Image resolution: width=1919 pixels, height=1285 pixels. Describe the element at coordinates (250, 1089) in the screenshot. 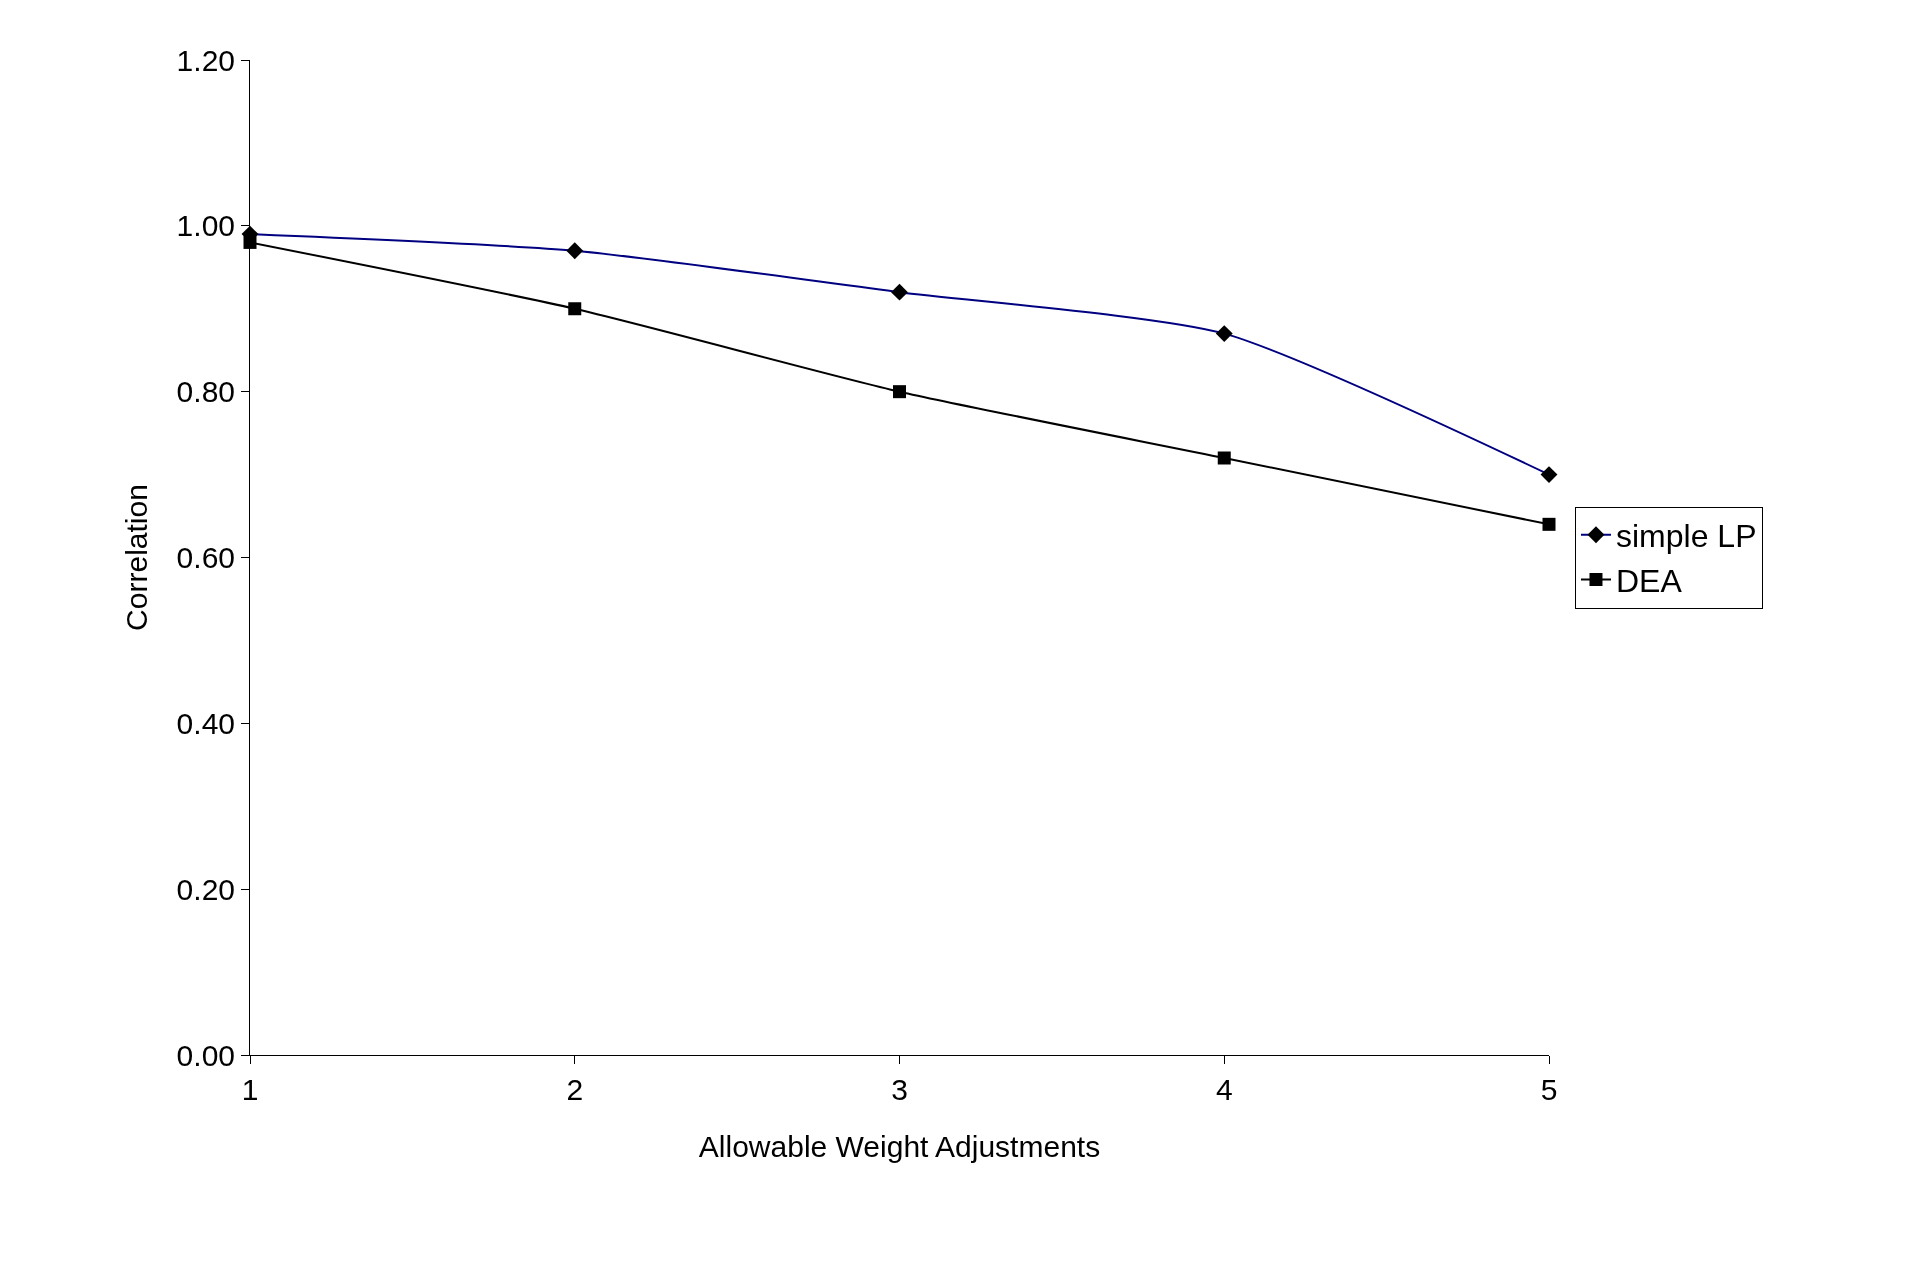

I see `x-tick-label: 1` at that location.